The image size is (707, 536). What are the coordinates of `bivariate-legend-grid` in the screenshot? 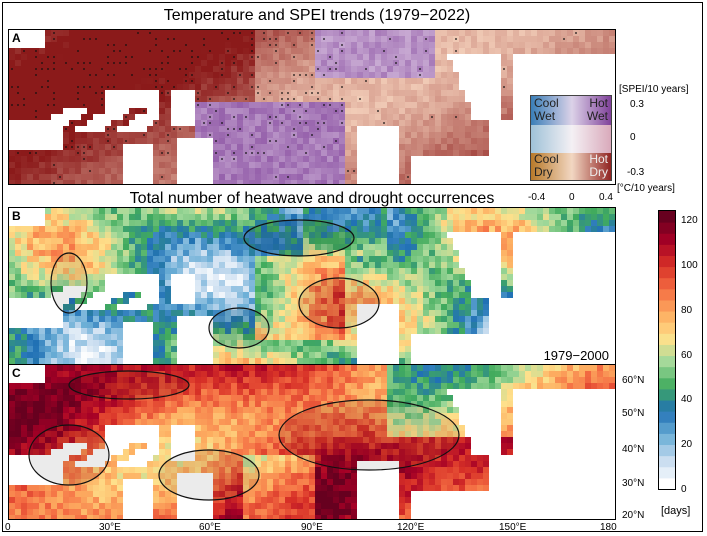 It's located at (571, 138).